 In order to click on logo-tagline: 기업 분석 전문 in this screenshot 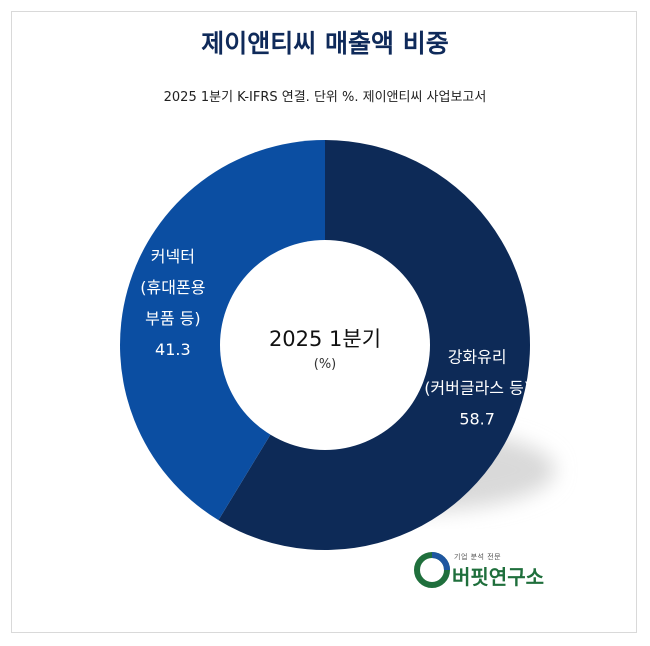, I will do `click(478, 557)`.